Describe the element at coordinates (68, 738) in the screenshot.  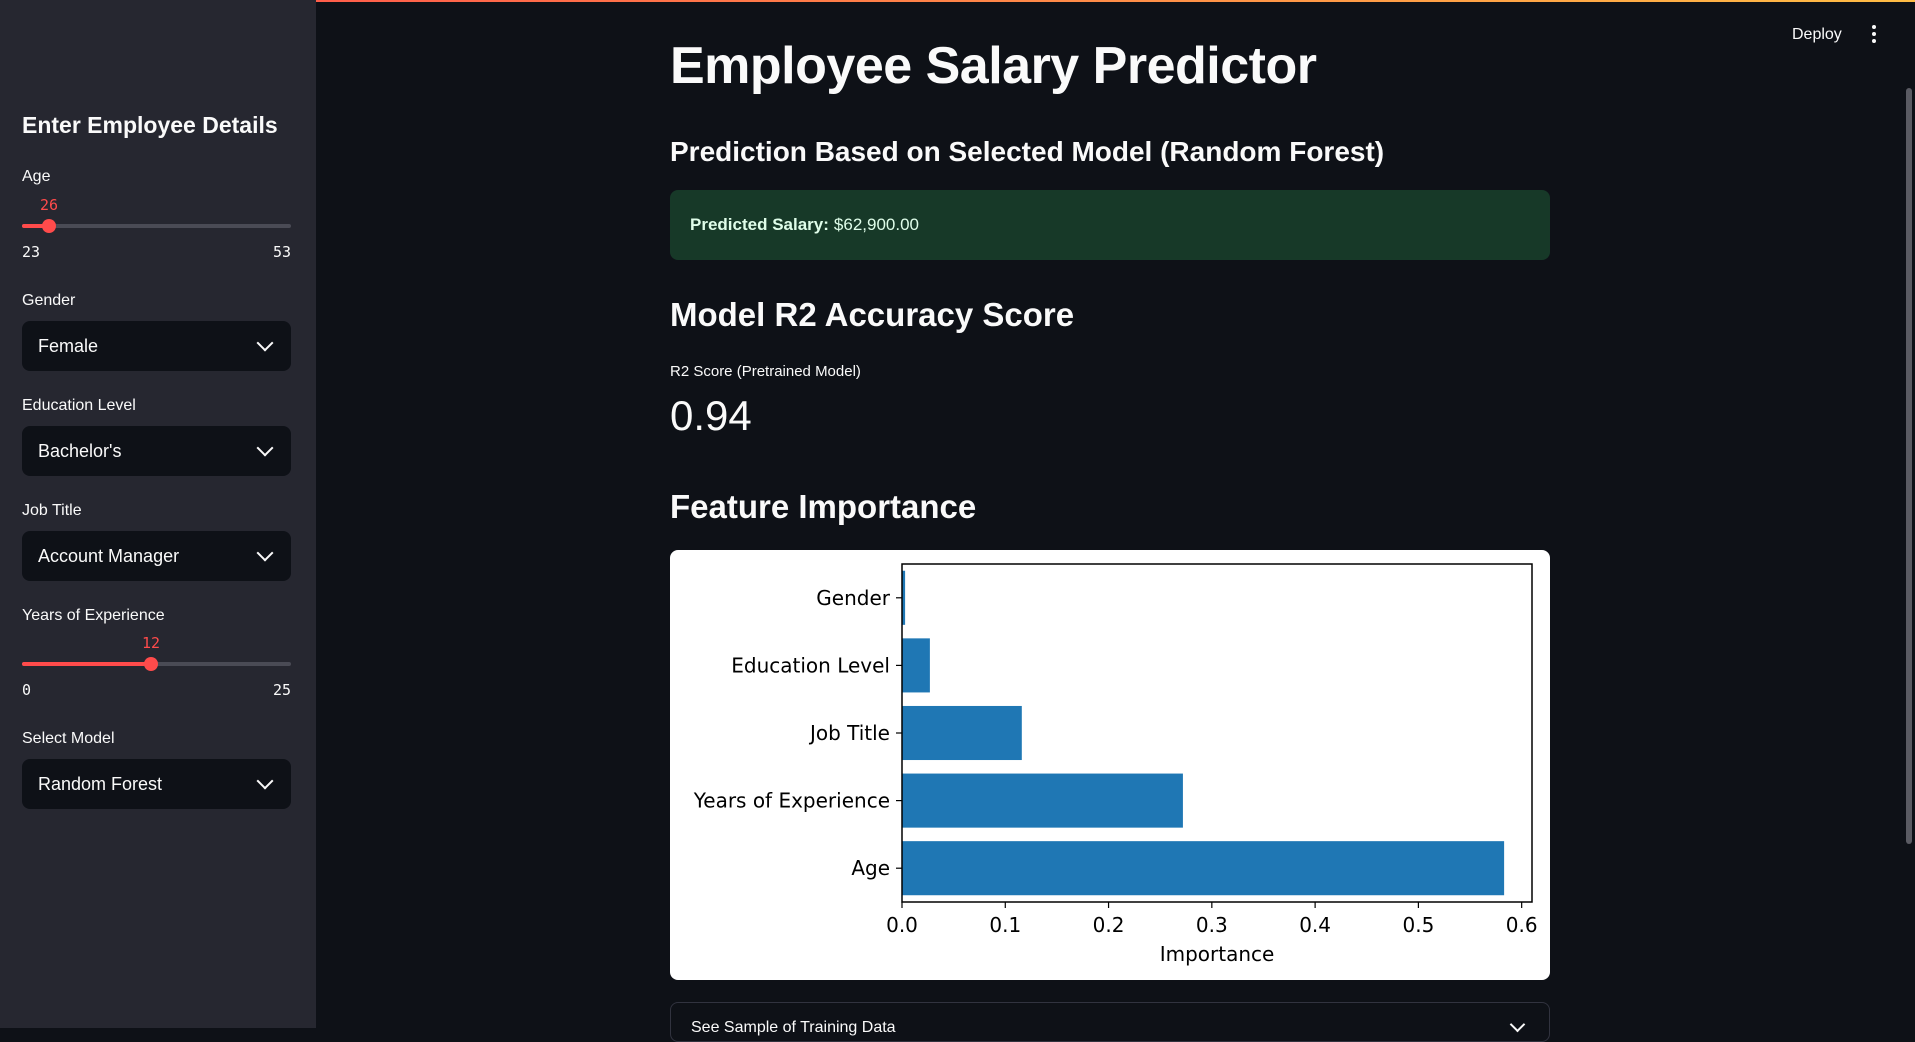
I see `model-label: Select Model` at that location.